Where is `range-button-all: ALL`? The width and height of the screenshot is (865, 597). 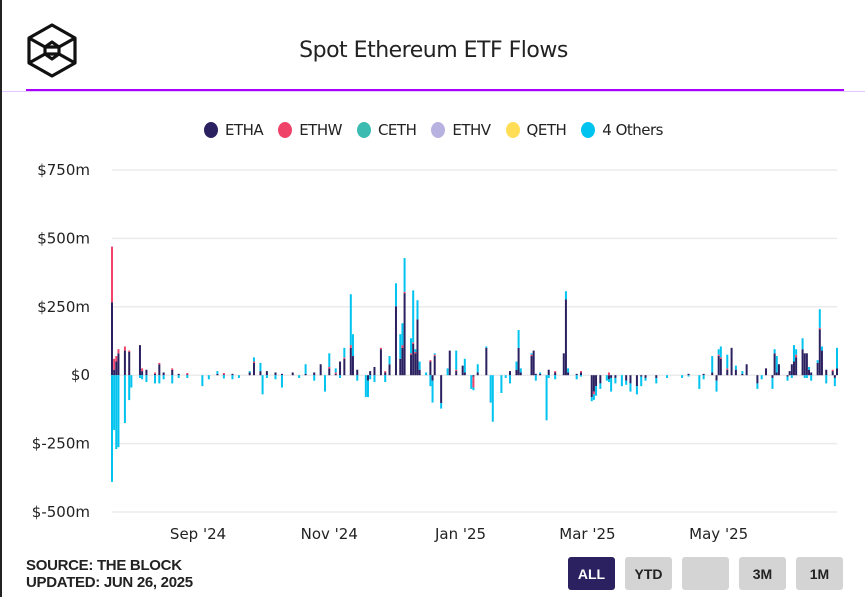 range-button-all: ALL is located at coordinates (591, 573).